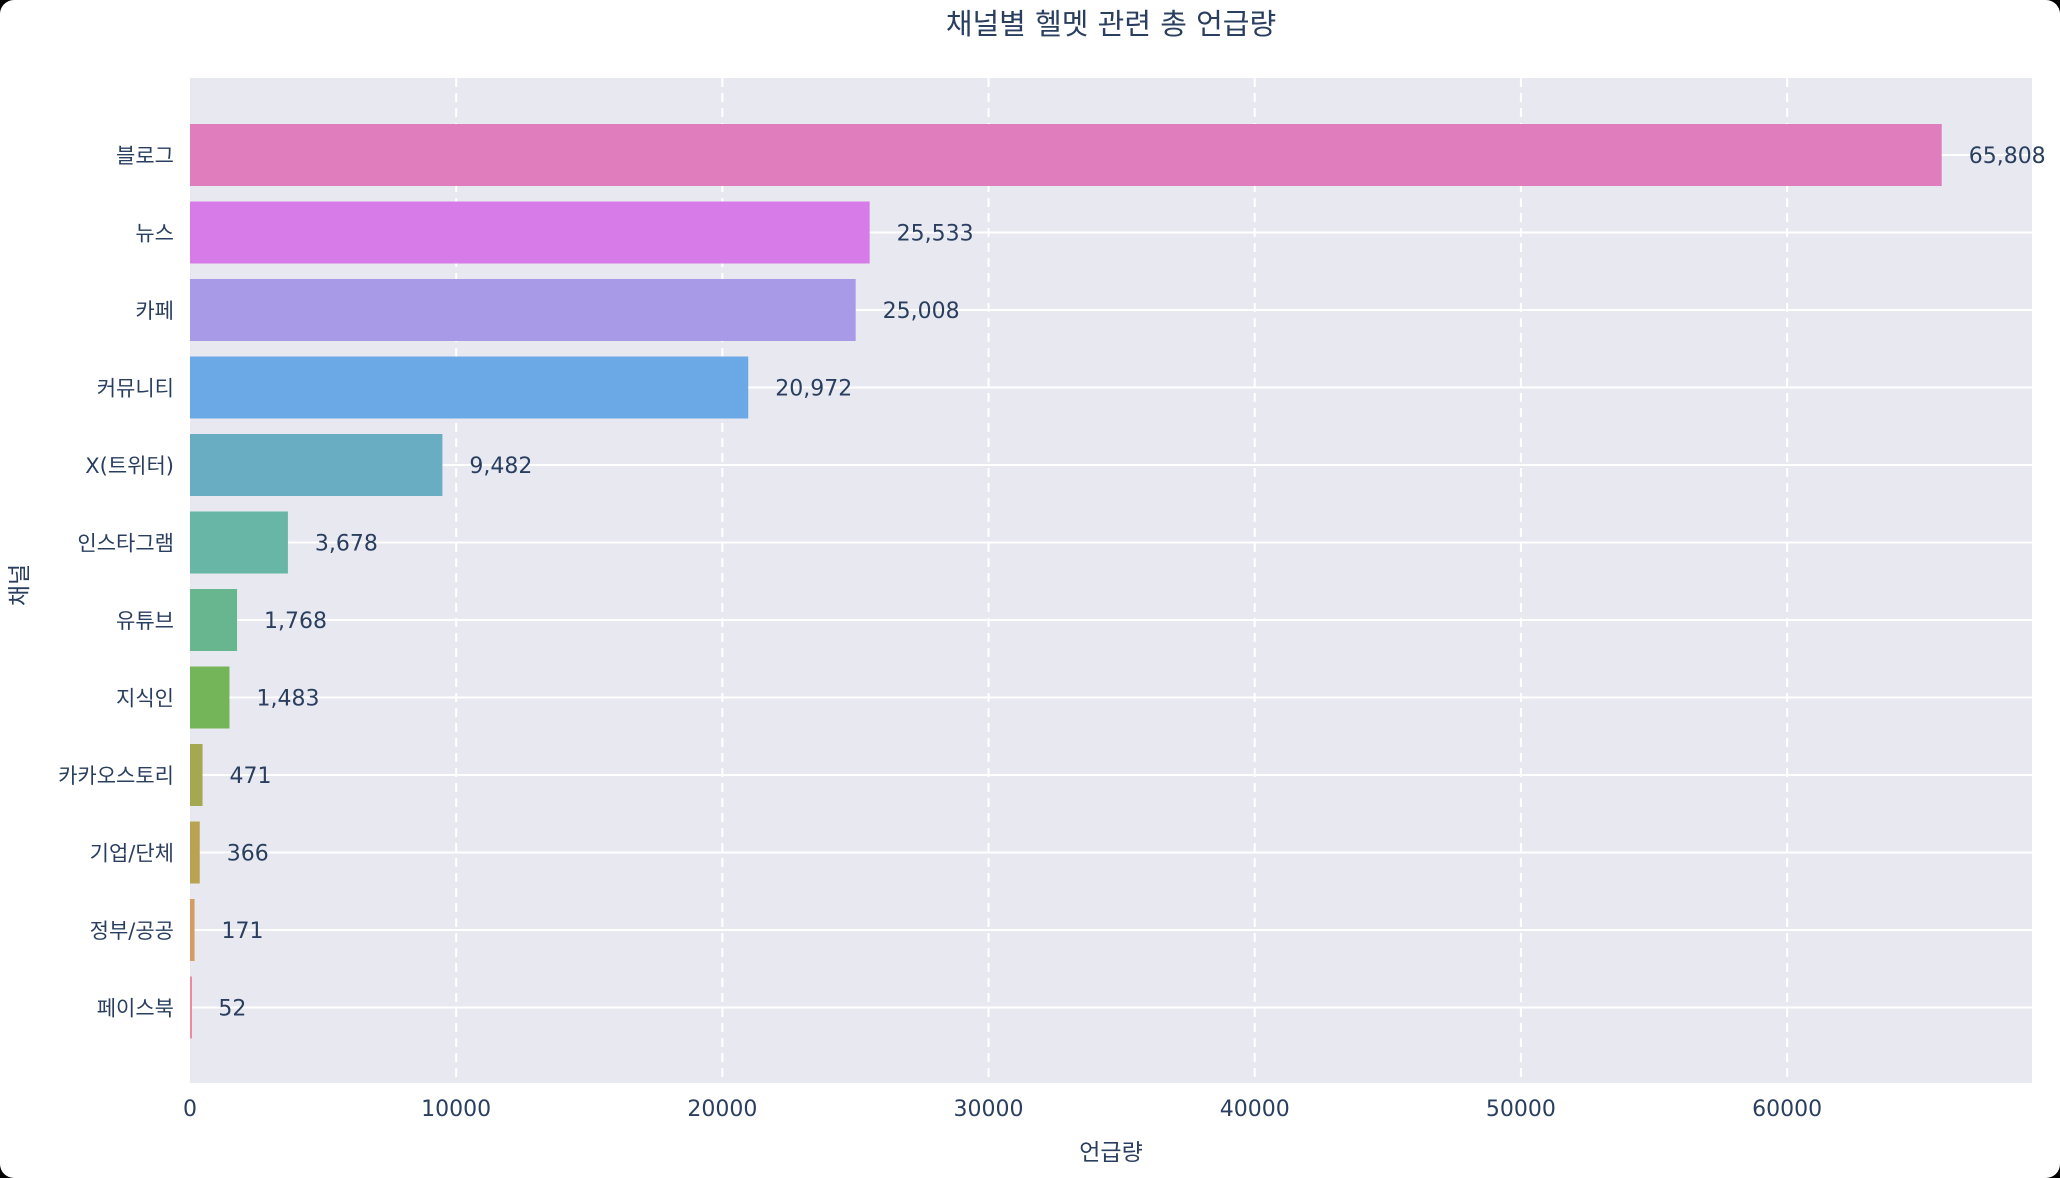 Image resolution: width=2060 pixels, height=1178 pixels. What do you see at coordinates (135, 389) in the screenshot?
I see `y-tick-label: 커뮤니티` at bounding box center [135, 389].